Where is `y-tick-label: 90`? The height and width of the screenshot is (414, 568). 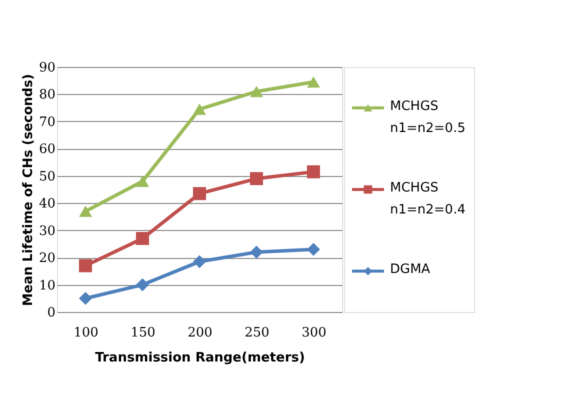 y-tick-label: 90 is located at coordinates (47, 68).